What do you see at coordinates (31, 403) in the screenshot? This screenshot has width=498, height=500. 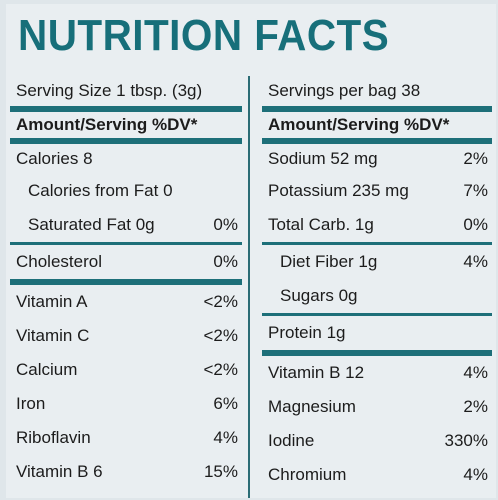 I see `nutrient-name: Iron` at bounding box center [31, 403].